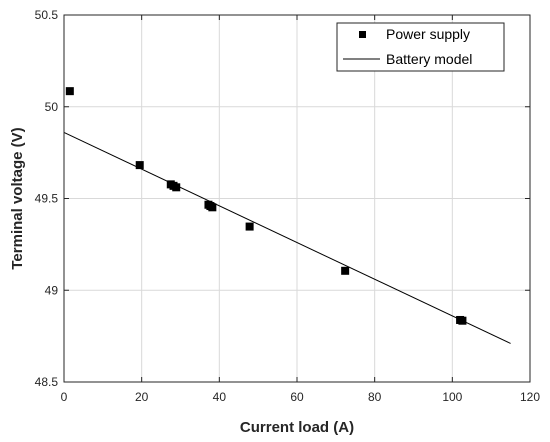 This screenshot has width=550, height=442. What do you see at coordinates (142, 397) in the screenshot?
I see `x-tick-label: 20` at bounding box center [142, 397].